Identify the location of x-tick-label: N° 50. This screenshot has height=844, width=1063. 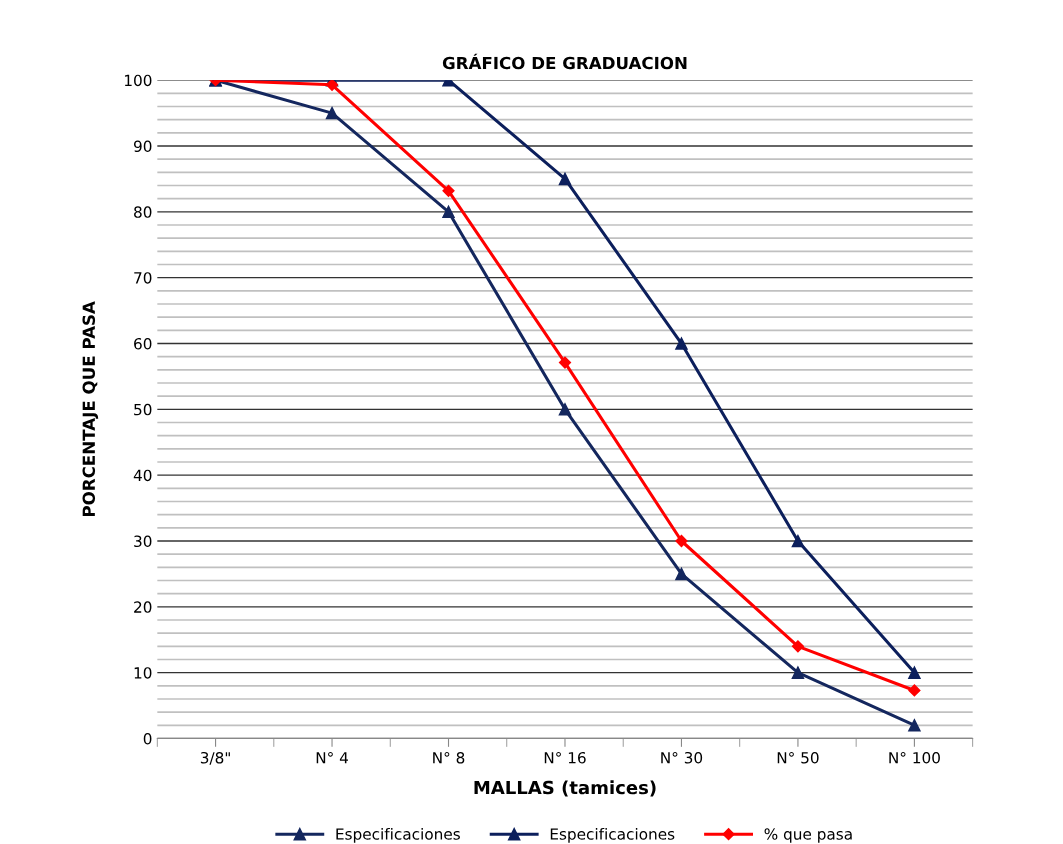
(798, 757).